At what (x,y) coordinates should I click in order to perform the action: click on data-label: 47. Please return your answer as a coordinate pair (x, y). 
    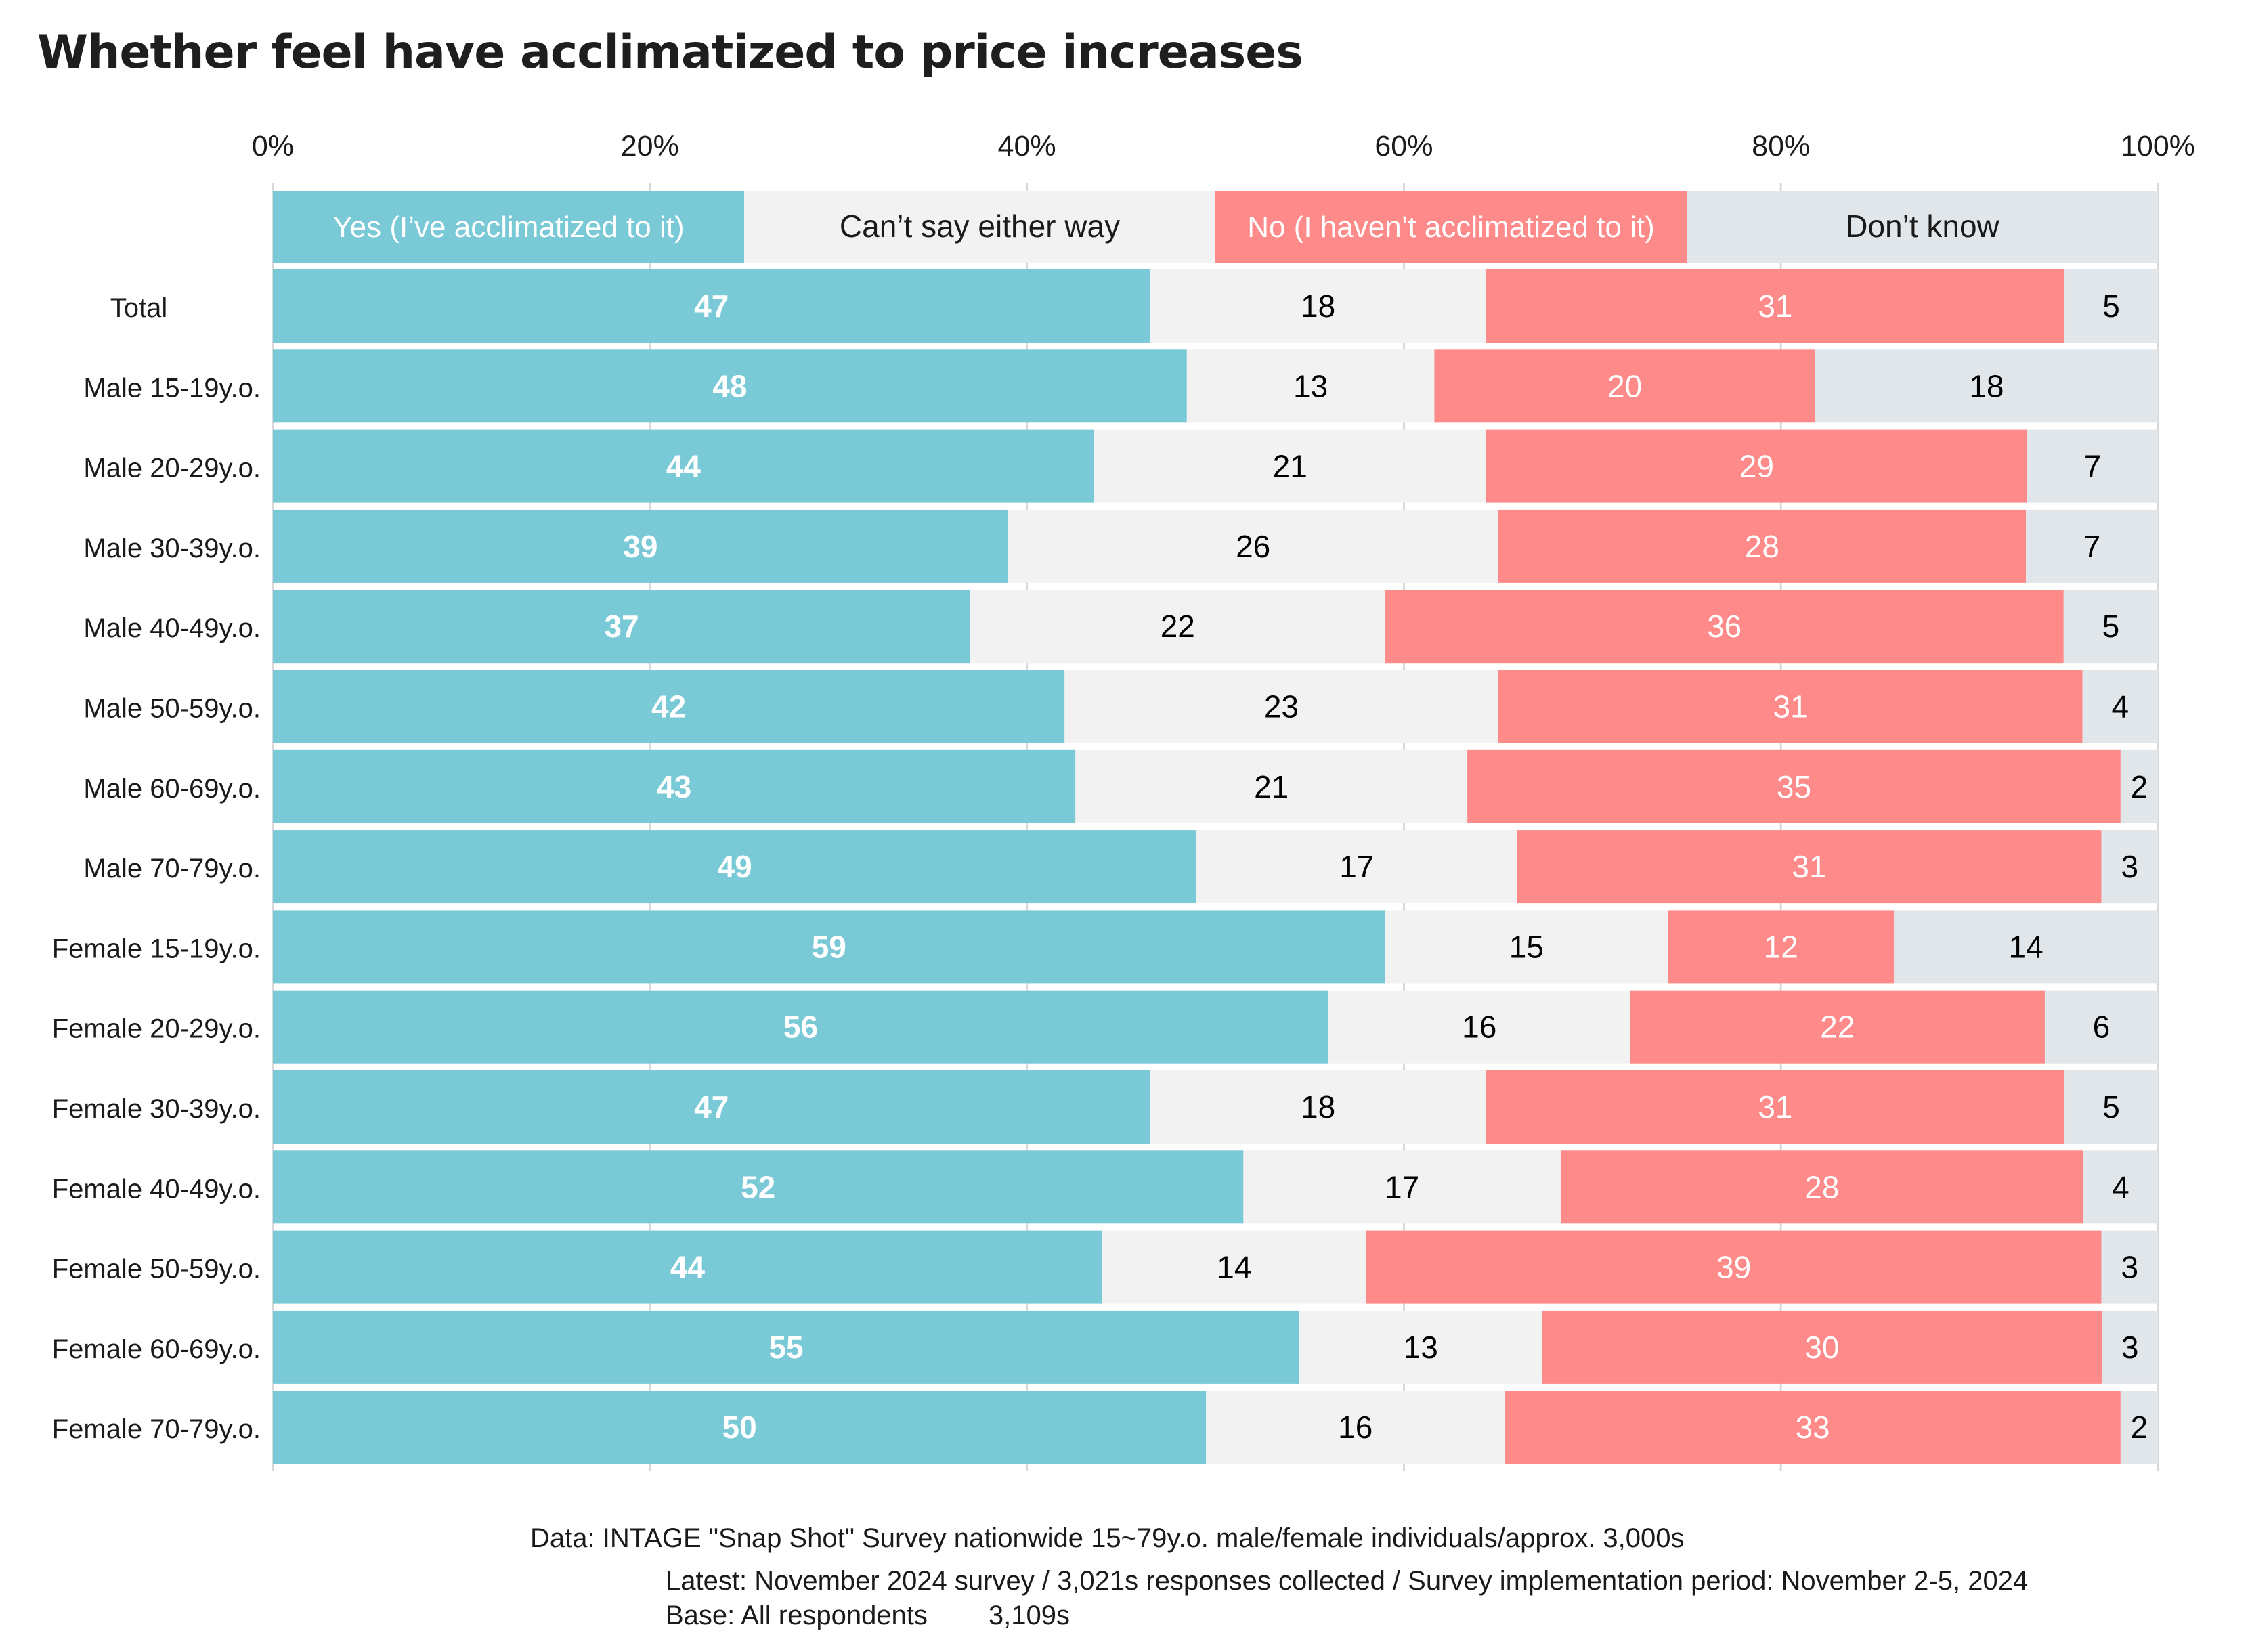
    Looking at the image, I should click on (711, 1107).